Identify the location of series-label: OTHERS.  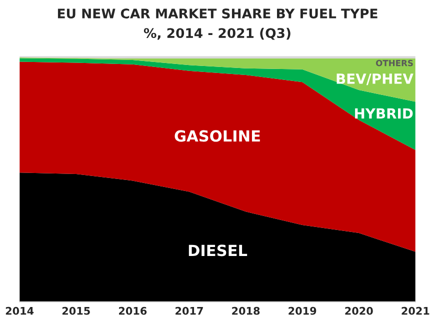
(394, 63).